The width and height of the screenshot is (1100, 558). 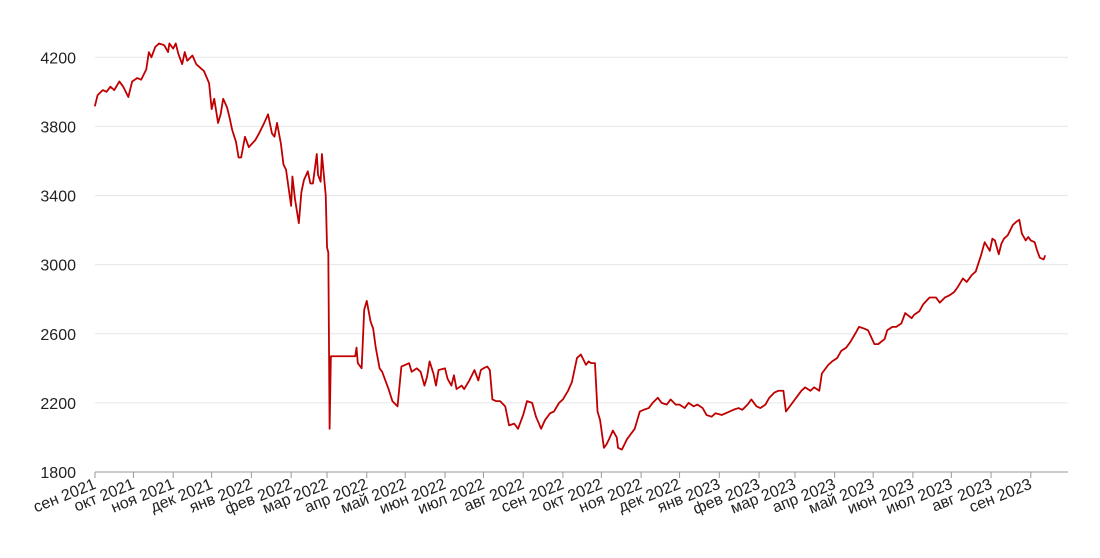 I want to click on y-axis-tick-labels: 1800 2200 2600 3000 3400 3800 4200, so click(x=58, y=266).